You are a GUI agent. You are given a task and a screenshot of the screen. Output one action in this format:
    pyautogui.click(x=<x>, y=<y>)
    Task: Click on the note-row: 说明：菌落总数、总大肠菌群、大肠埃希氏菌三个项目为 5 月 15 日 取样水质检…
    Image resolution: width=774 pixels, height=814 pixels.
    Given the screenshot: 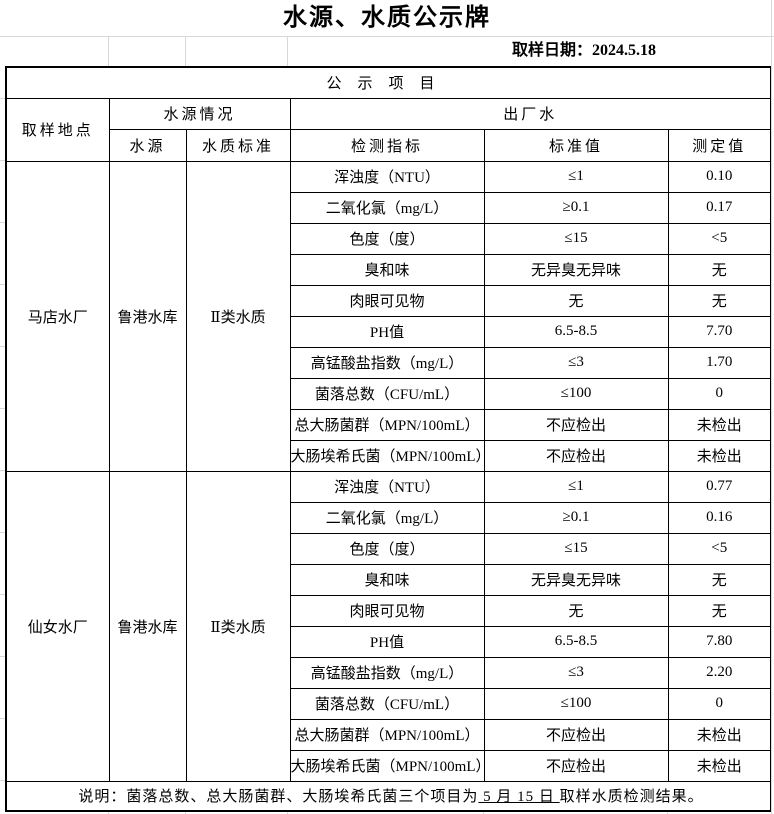 What is the action you would take?
    pyautogui.click(x=388, y=796)
    